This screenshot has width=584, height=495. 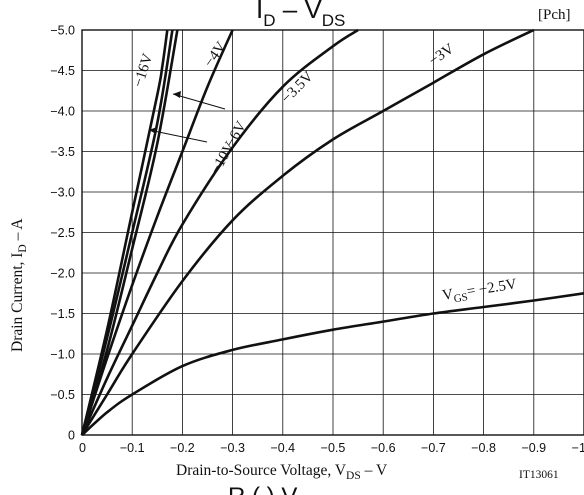 I want to click on leader-10v-arrowhead, so click(x=153, y=130).